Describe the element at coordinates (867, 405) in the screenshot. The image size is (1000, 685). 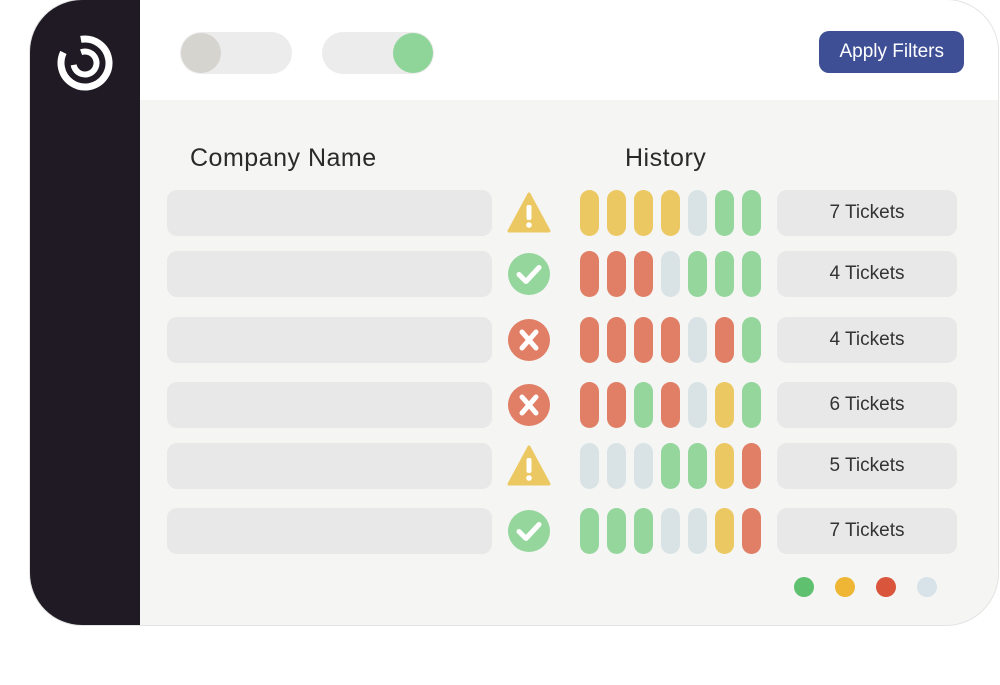
I see `tickets-count: 6 Tickets` at that location.